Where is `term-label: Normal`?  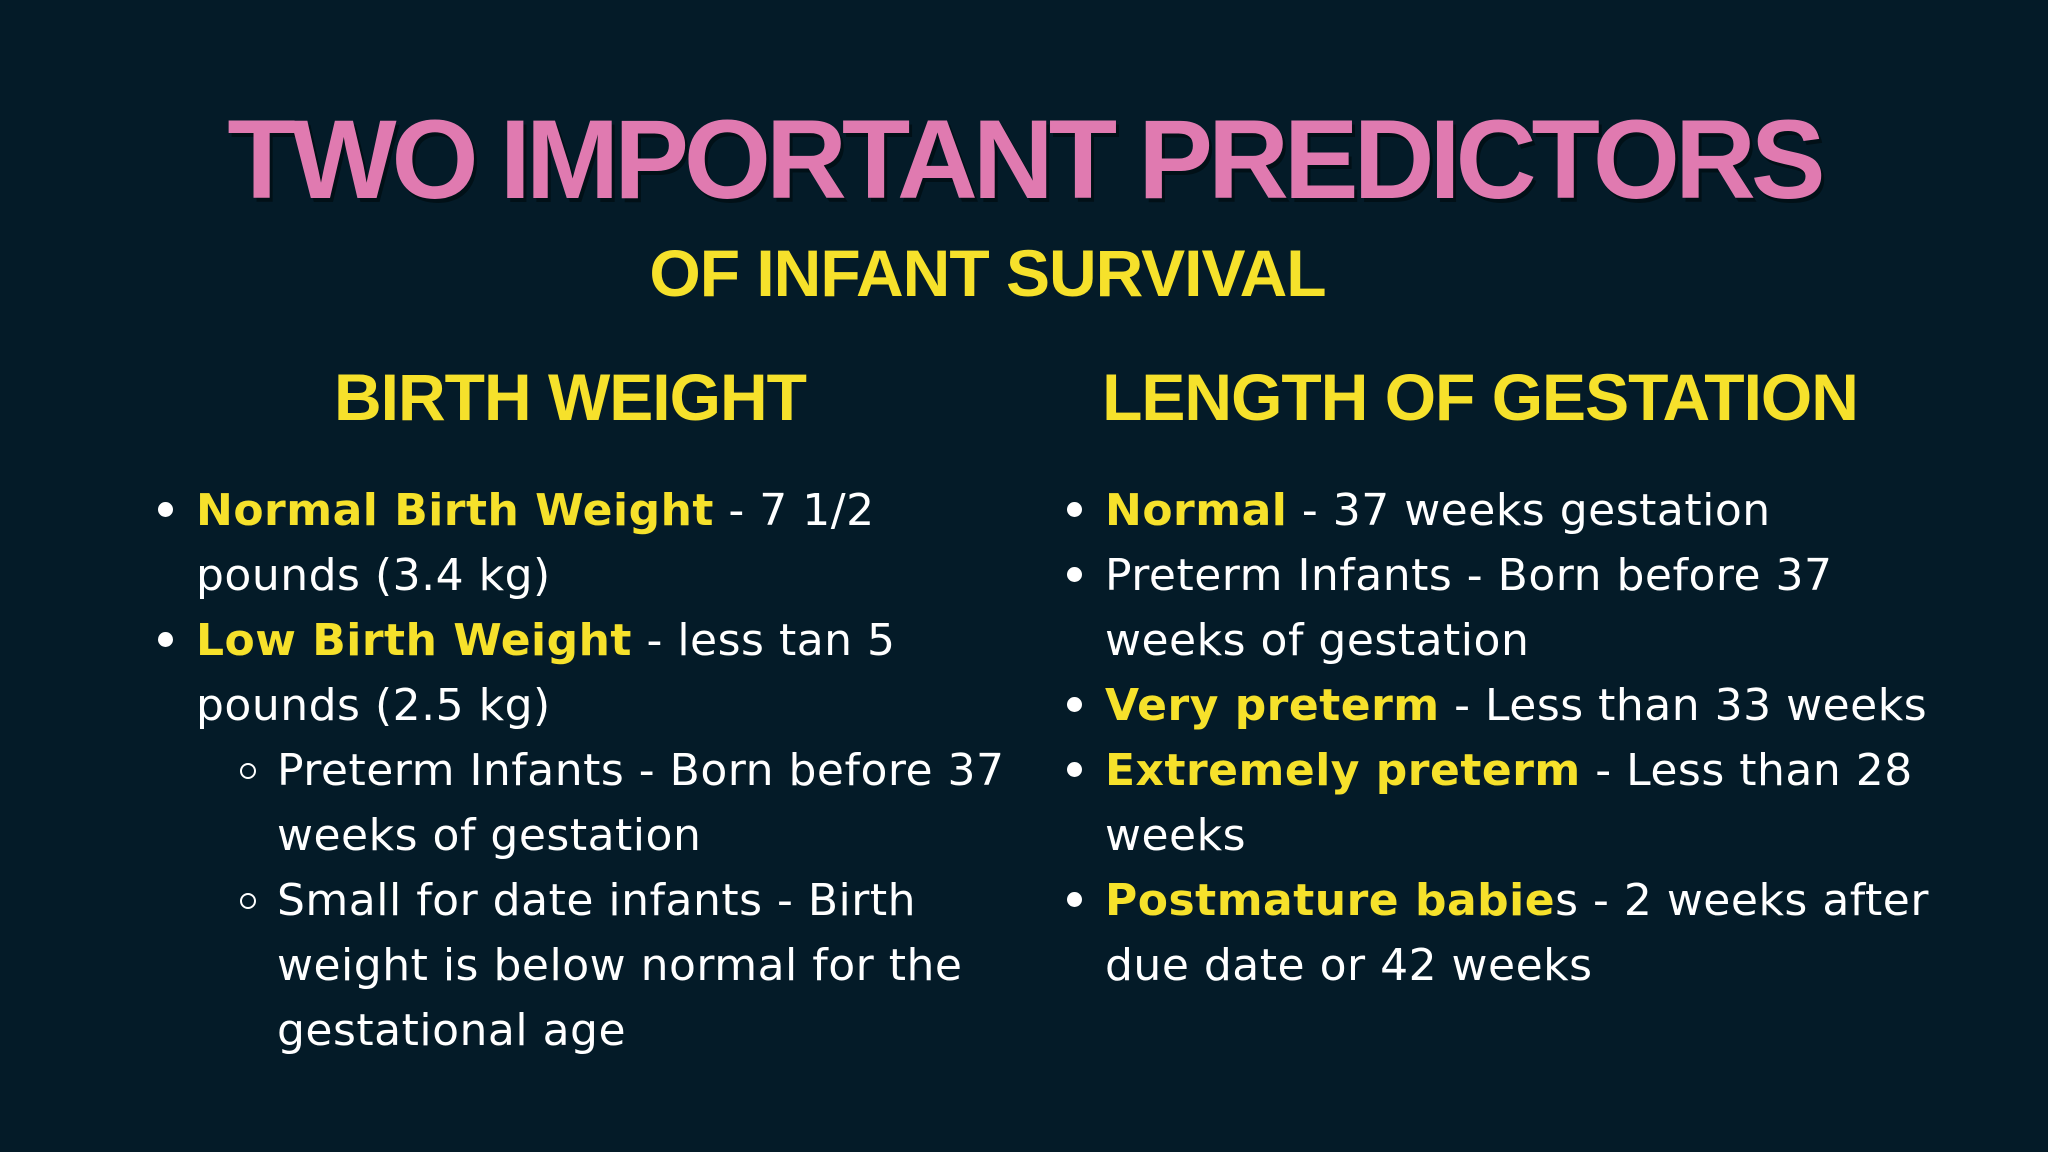 term-label: Normal is located at coordinates (1196, 510).